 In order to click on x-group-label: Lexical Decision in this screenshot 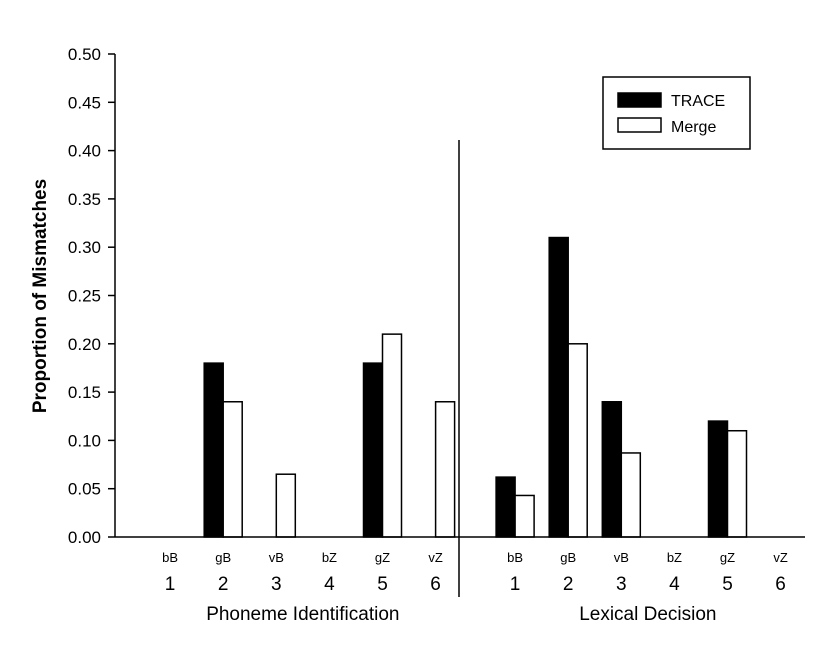, I will do `click(647, 614)`.